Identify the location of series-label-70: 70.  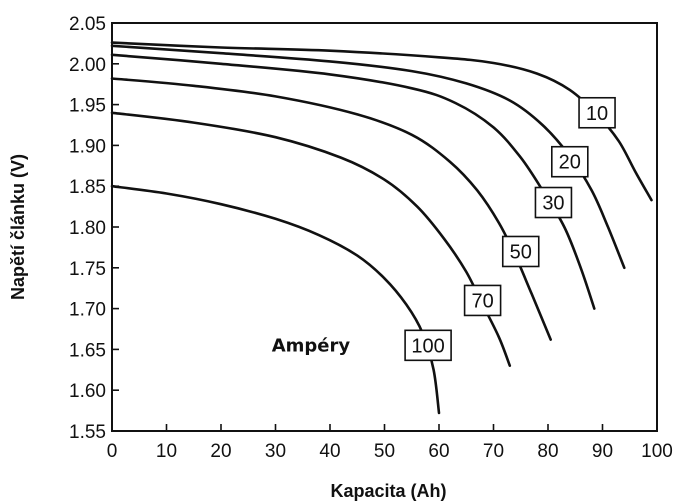
(482, 301).